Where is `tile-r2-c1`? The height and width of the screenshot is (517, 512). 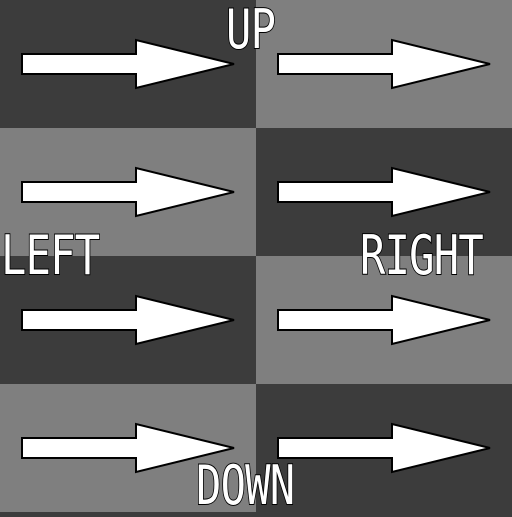 tile-r2-c1 is located at coordinates (384, 320).